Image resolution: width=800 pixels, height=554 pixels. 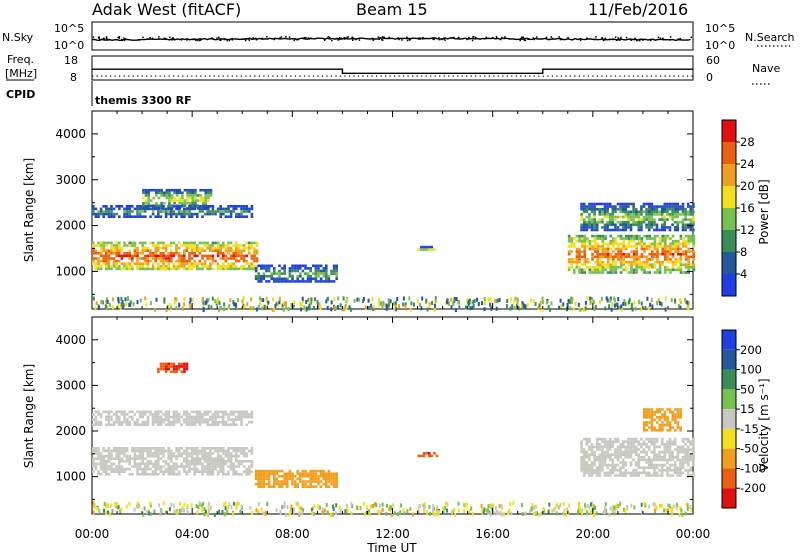 I want to click on y-tick-label: 4000, so click(x=70, y=340).